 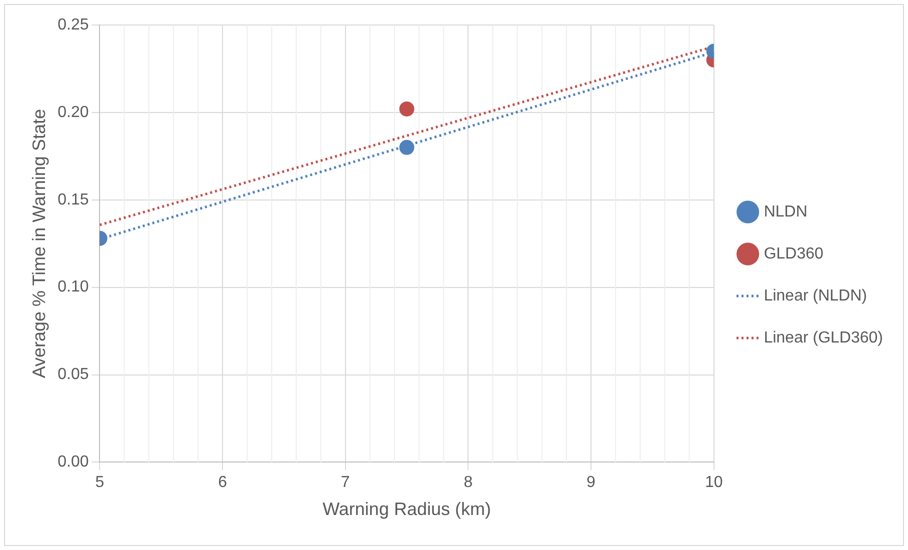 I want to click on x-tick-label: 6, so click(x=223, y=483).